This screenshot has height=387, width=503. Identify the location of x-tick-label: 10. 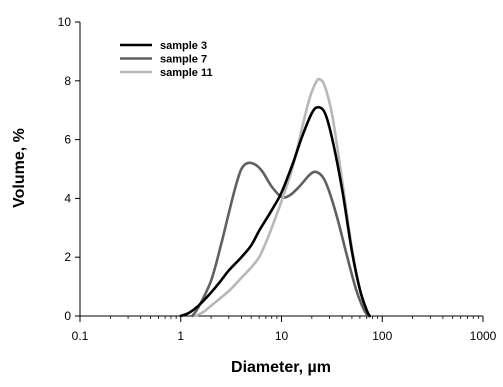
(282, 336).